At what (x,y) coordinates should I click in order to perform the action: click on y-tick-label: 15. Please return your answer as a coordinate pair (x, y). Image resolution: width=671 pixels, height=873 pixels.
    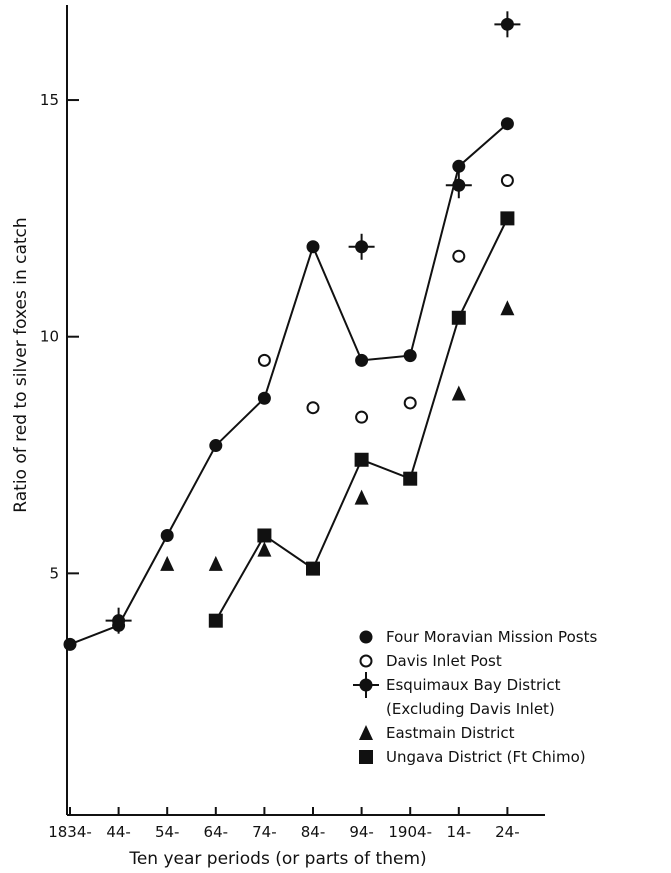
    Looking at the image, I should click on (49, 100).